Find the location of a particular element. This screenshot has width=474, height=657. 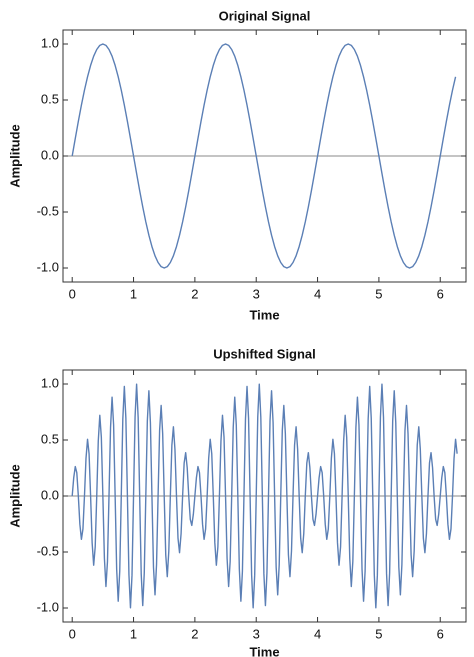

chart-title: Original Signal is located at coordinates (265, 15).